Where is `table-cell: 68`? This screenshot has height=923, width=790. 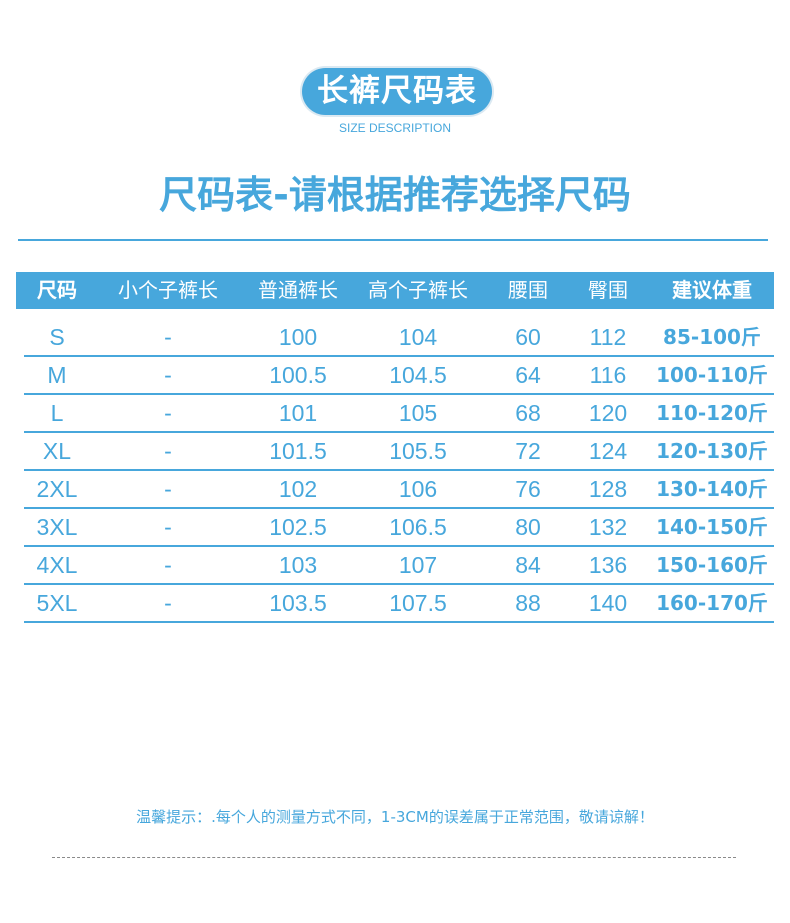
table-cell: 68 is located at coordinates (528, 413).